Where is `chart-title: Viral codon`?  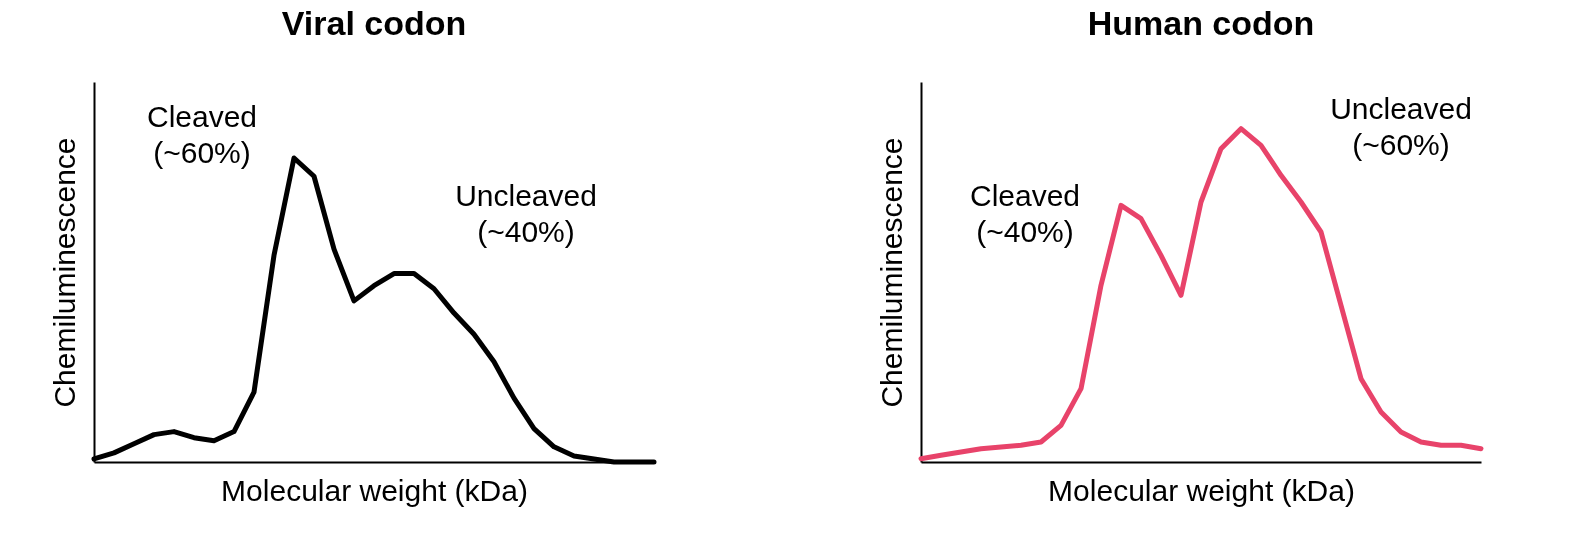
chart-title: Viral codon is located at coordinates (374, 23).